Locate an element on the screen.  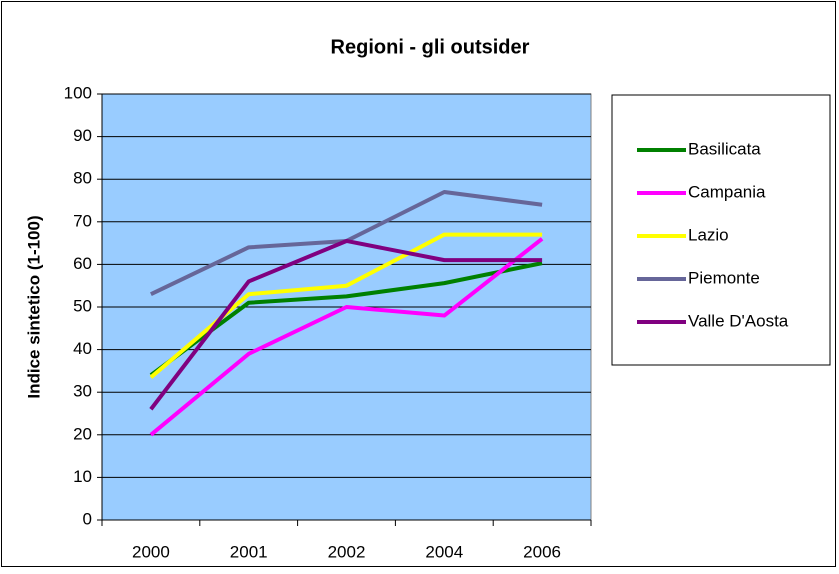
y-tick-label: 30 is located at coordinates (82, 391).